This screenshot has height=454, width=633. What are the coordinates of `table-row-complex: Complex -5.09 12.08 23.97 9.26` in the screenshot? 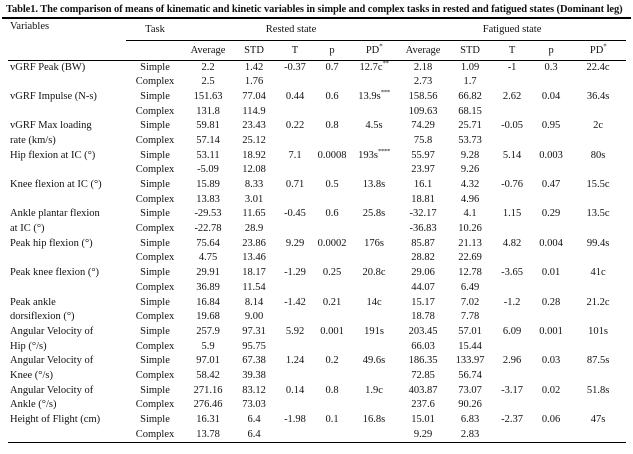 It's located at (317, 170).